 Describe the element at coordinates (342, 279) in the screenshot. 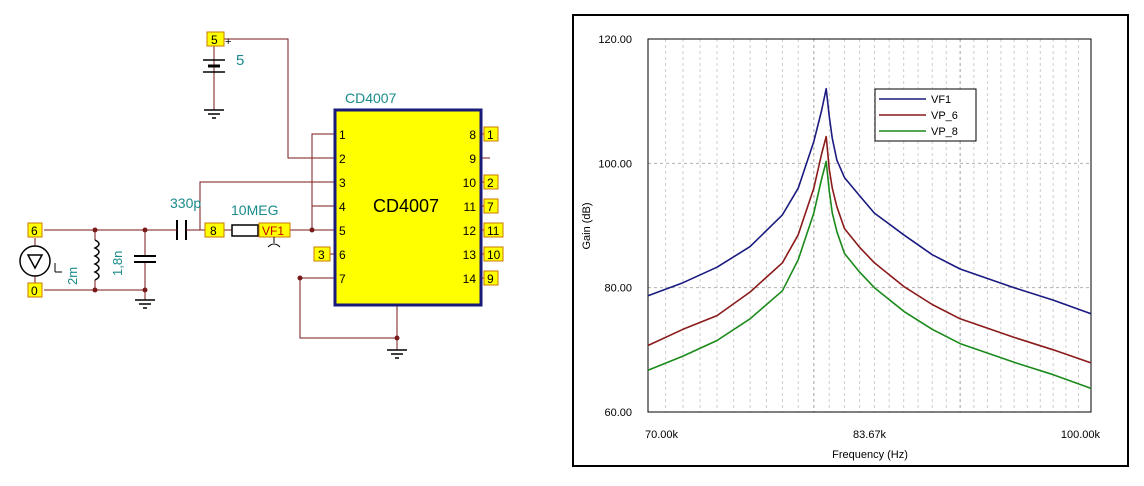

I see `chip-pin-number: 7` at that location.